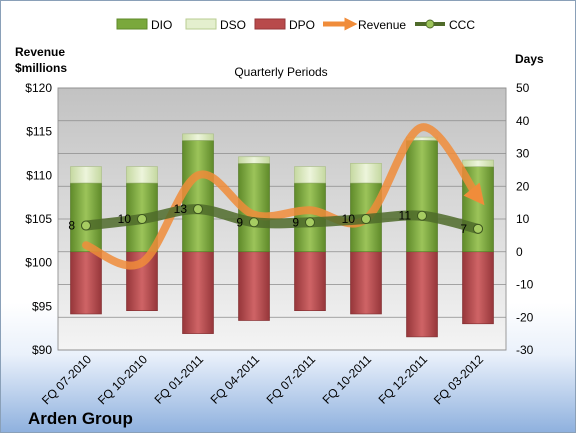 This screenshot has width=576, height=434. I want to click on right-axis-tick-label: 20, so click(523, 186).